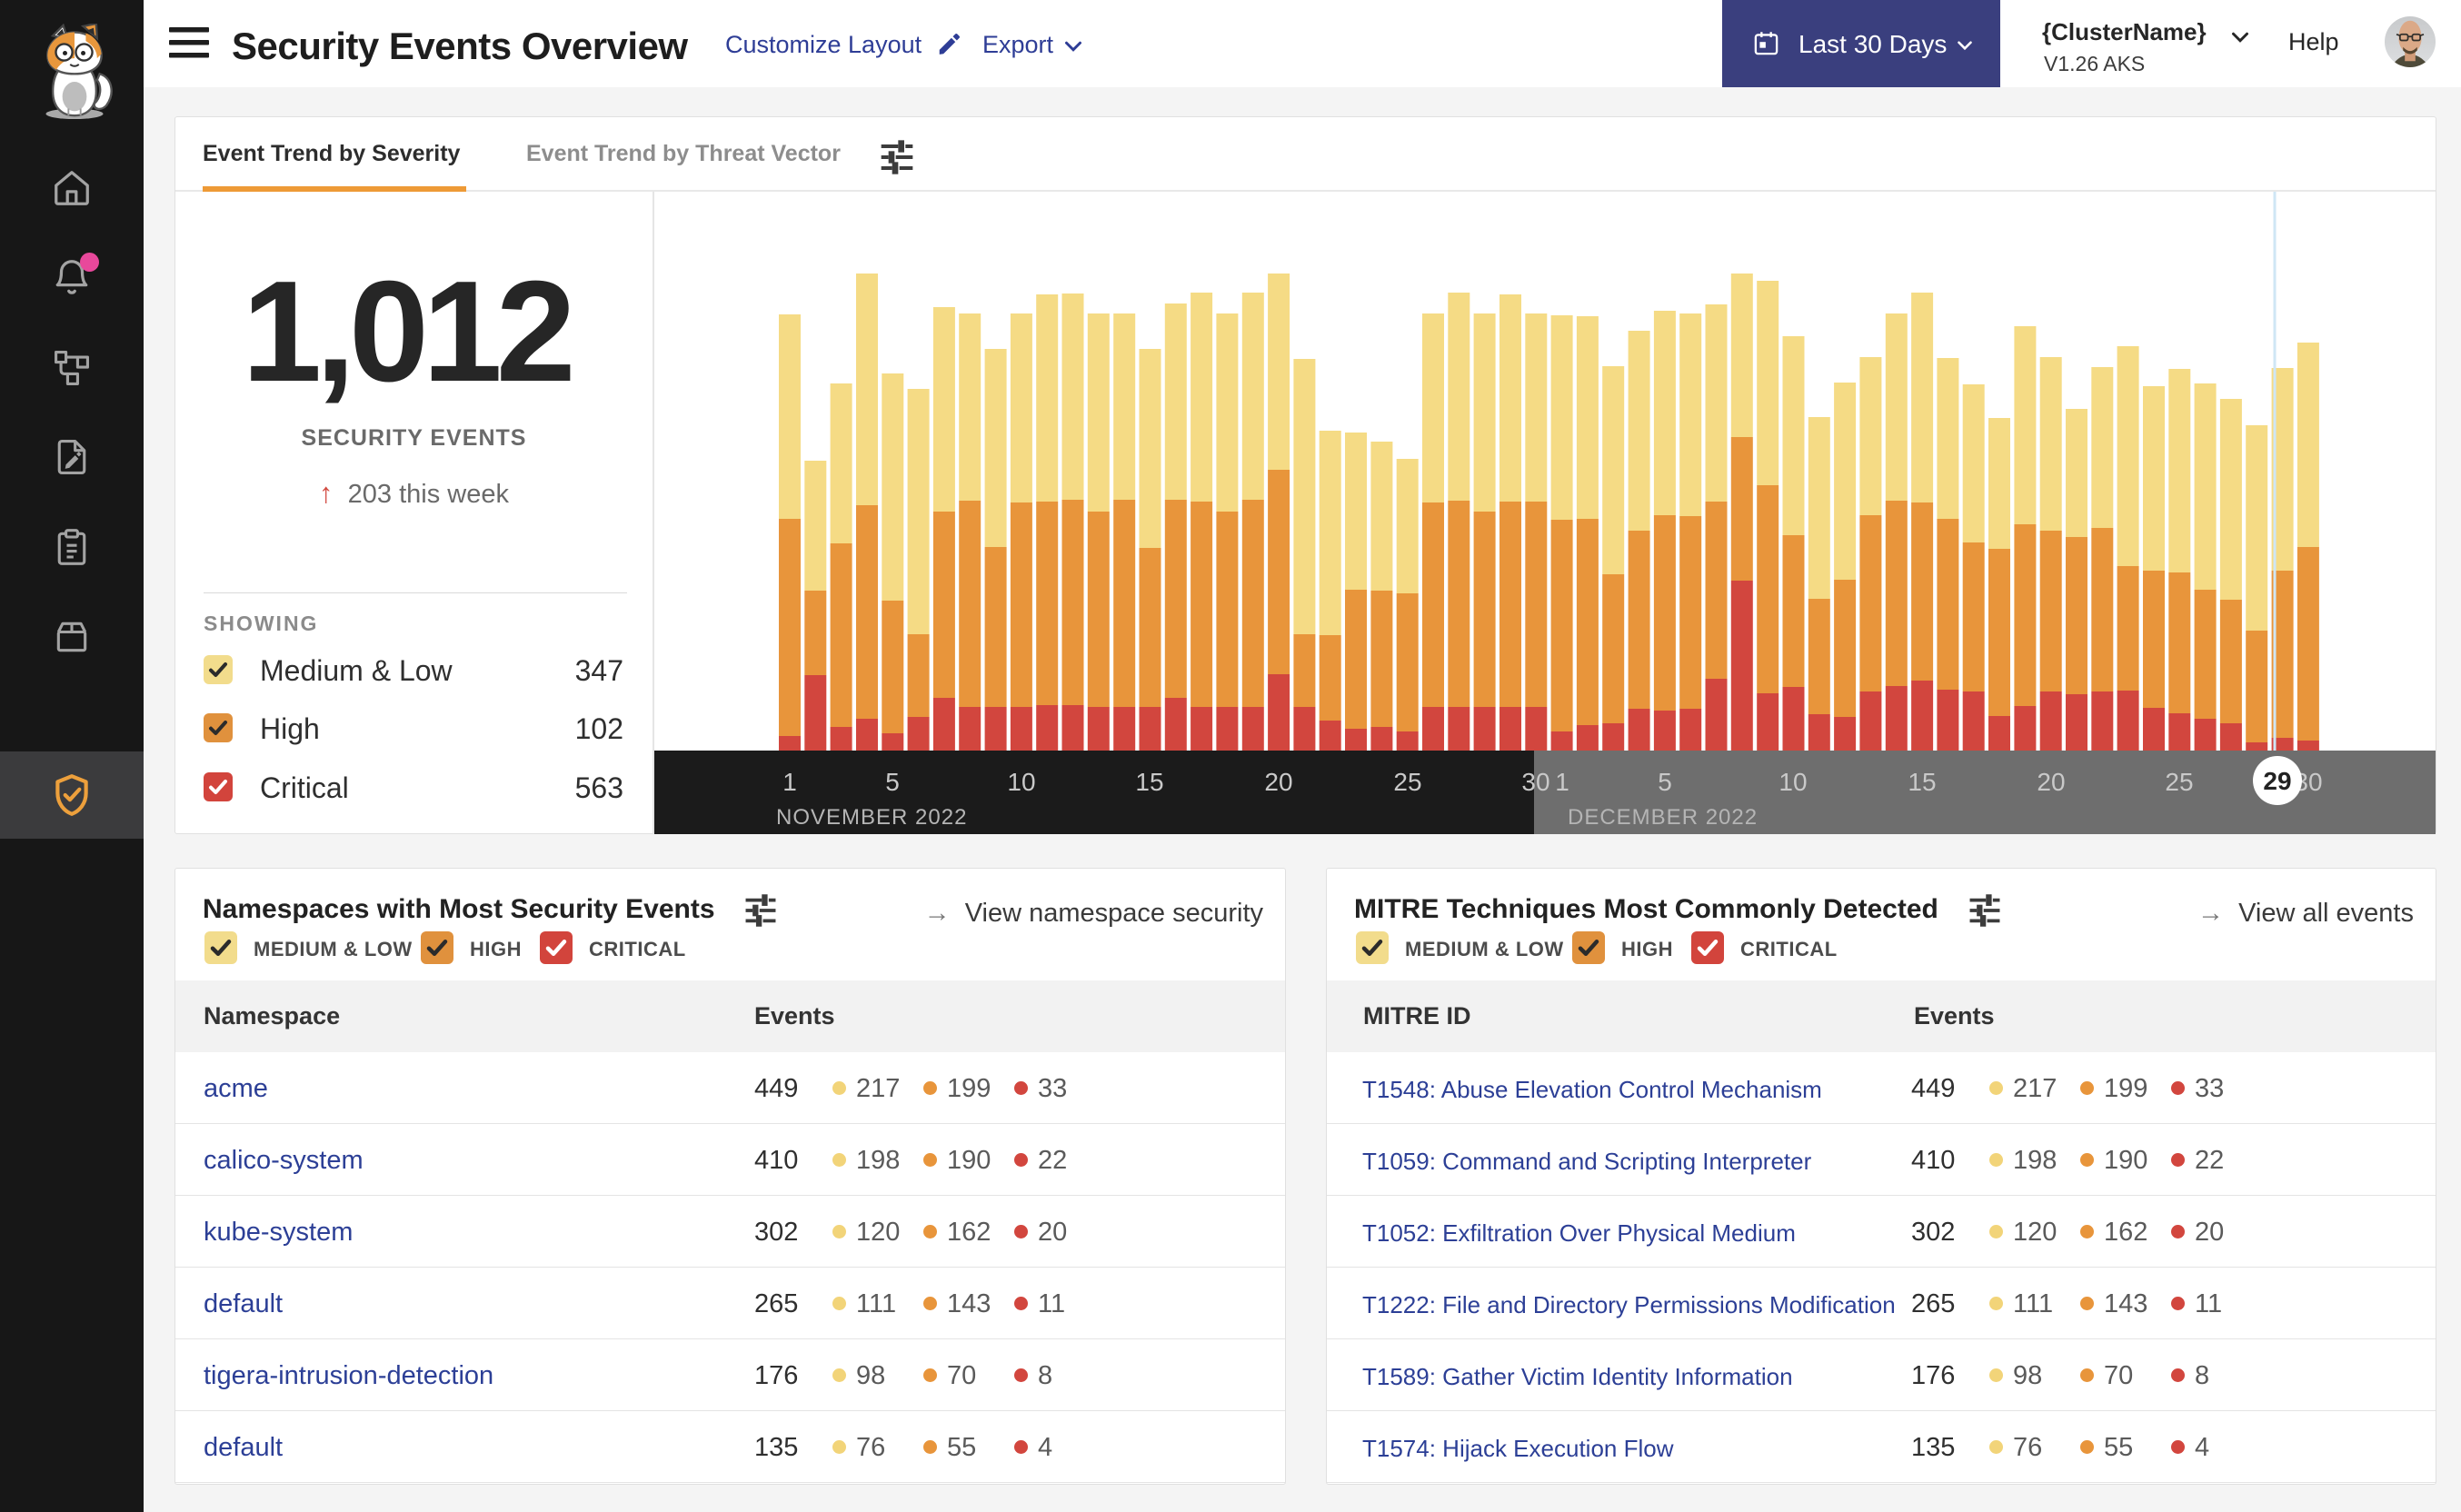 This screenshot has height=1512, width=2461. What do you see at coordinates (1535, 782) in the screenshot?
I see `svg-text: 30` at bounding box center [1535, 782].